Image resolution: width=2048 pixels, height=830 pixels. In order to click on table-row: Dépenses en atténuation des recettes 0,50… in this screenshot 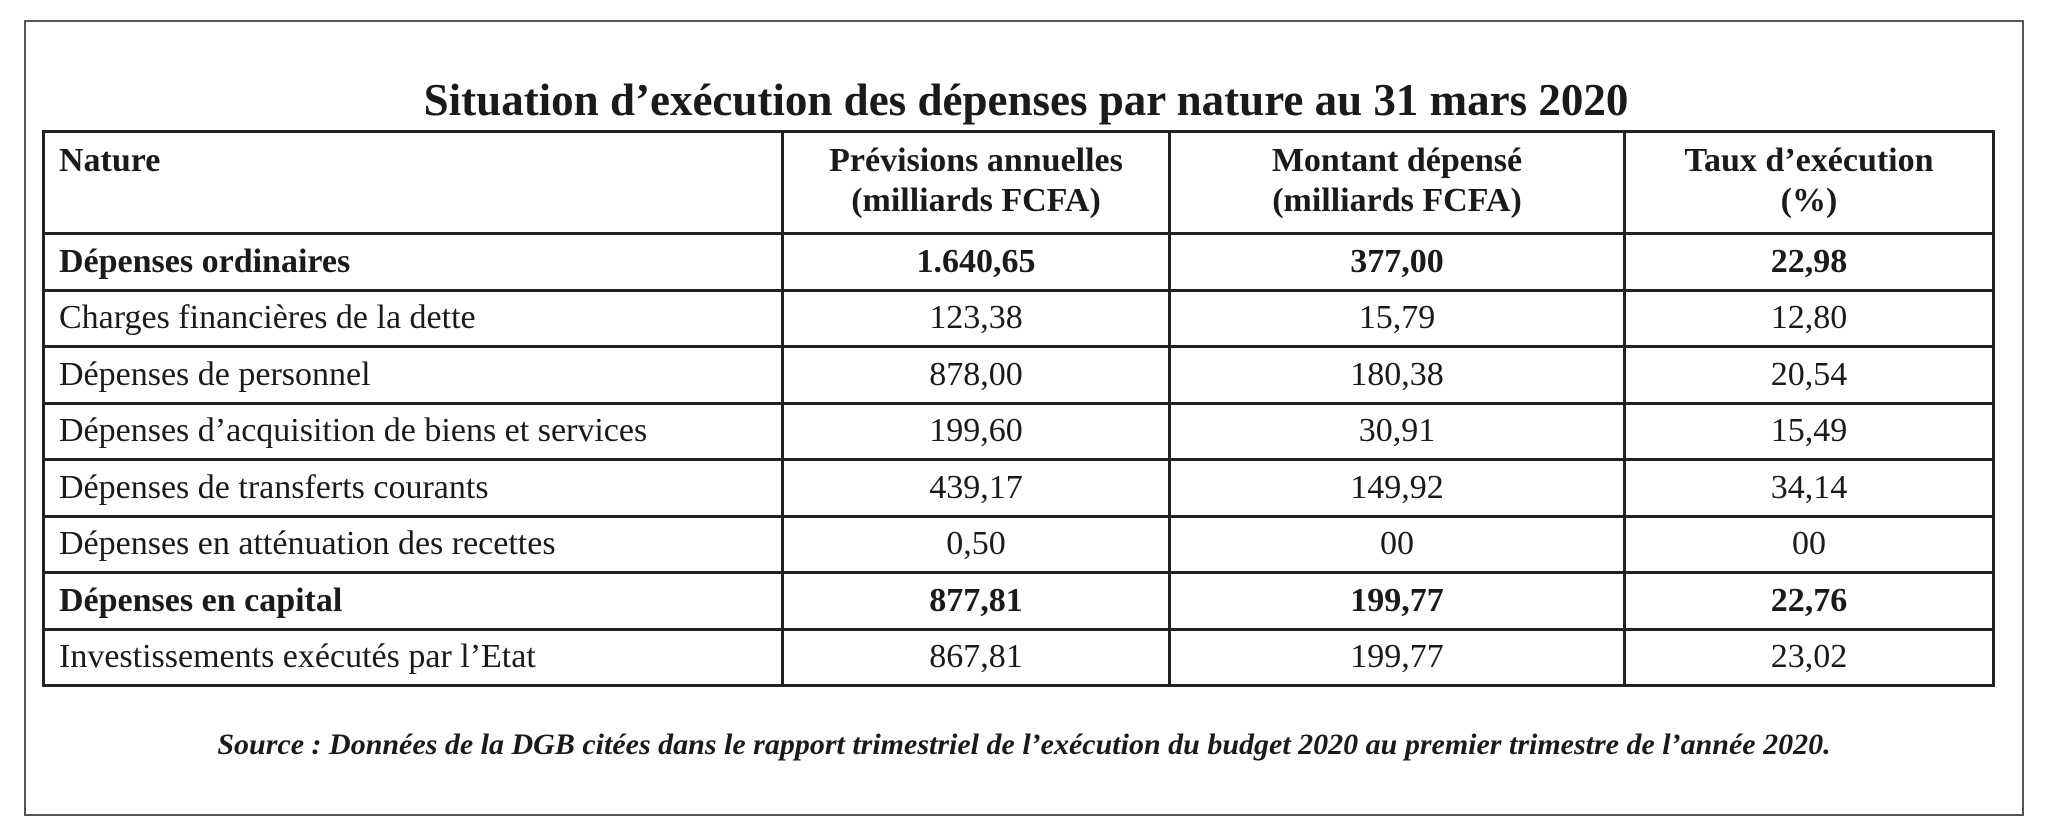, I will do `click(1018, 544)`.